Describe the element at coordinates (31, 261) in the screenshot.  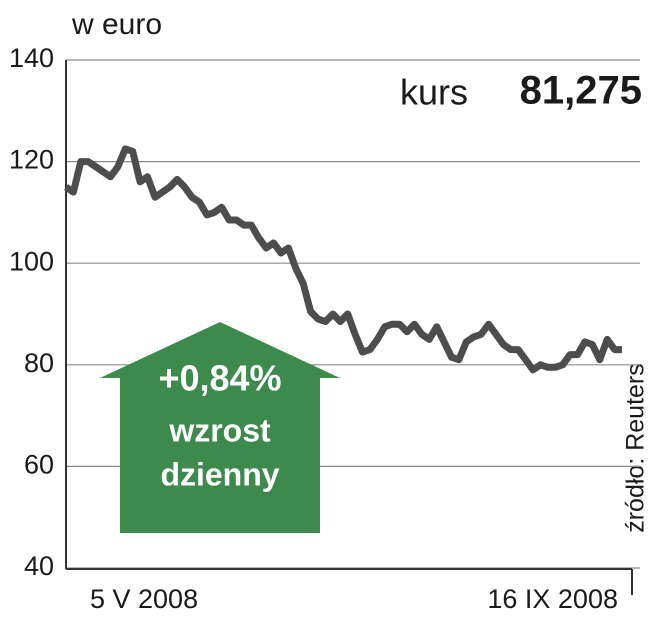
I see `y-tick-label: 100` at that location.